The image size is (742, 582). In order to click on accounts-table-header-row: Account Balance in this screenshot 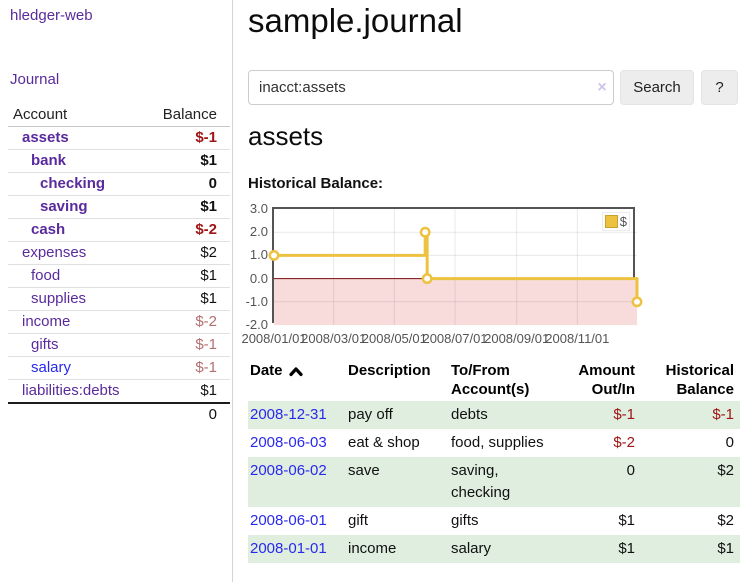, I will do `click(119, 115)`.